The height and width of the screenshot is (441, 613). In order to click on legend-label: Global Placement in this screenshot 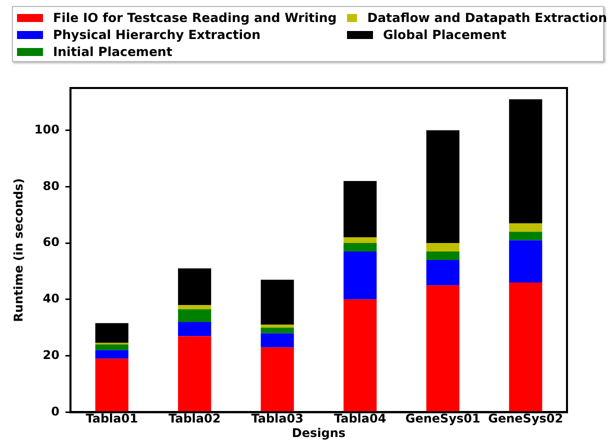, I will do `click(444, 34)`.